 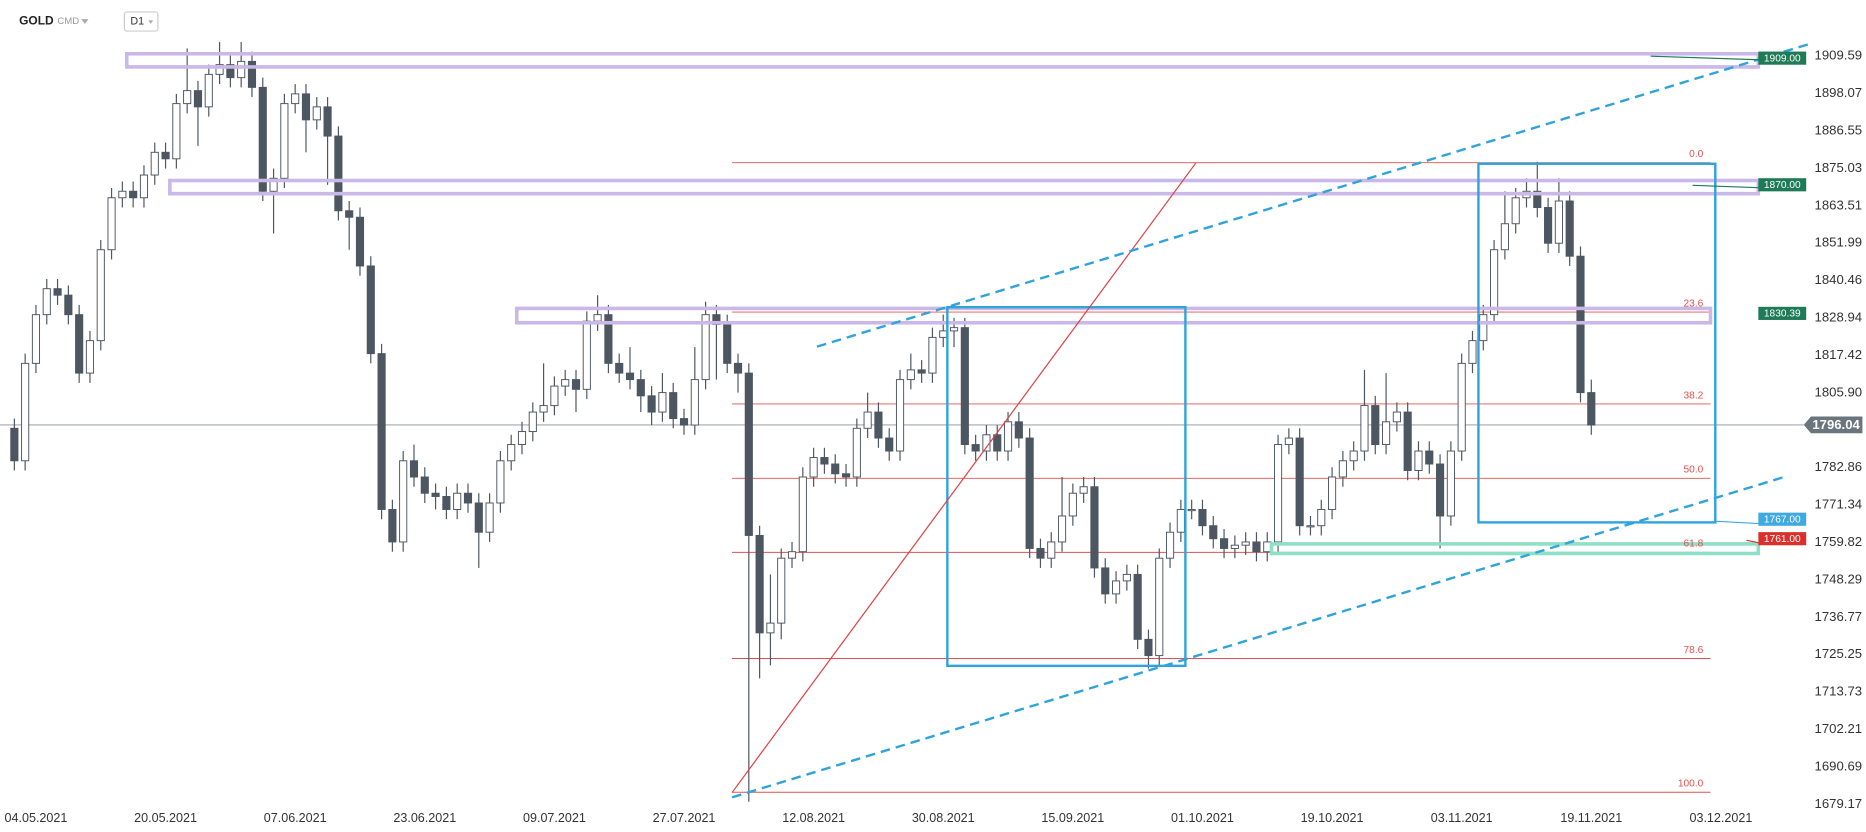 I want to click on fib-label: 23.6, so click(x=1694, y=303).